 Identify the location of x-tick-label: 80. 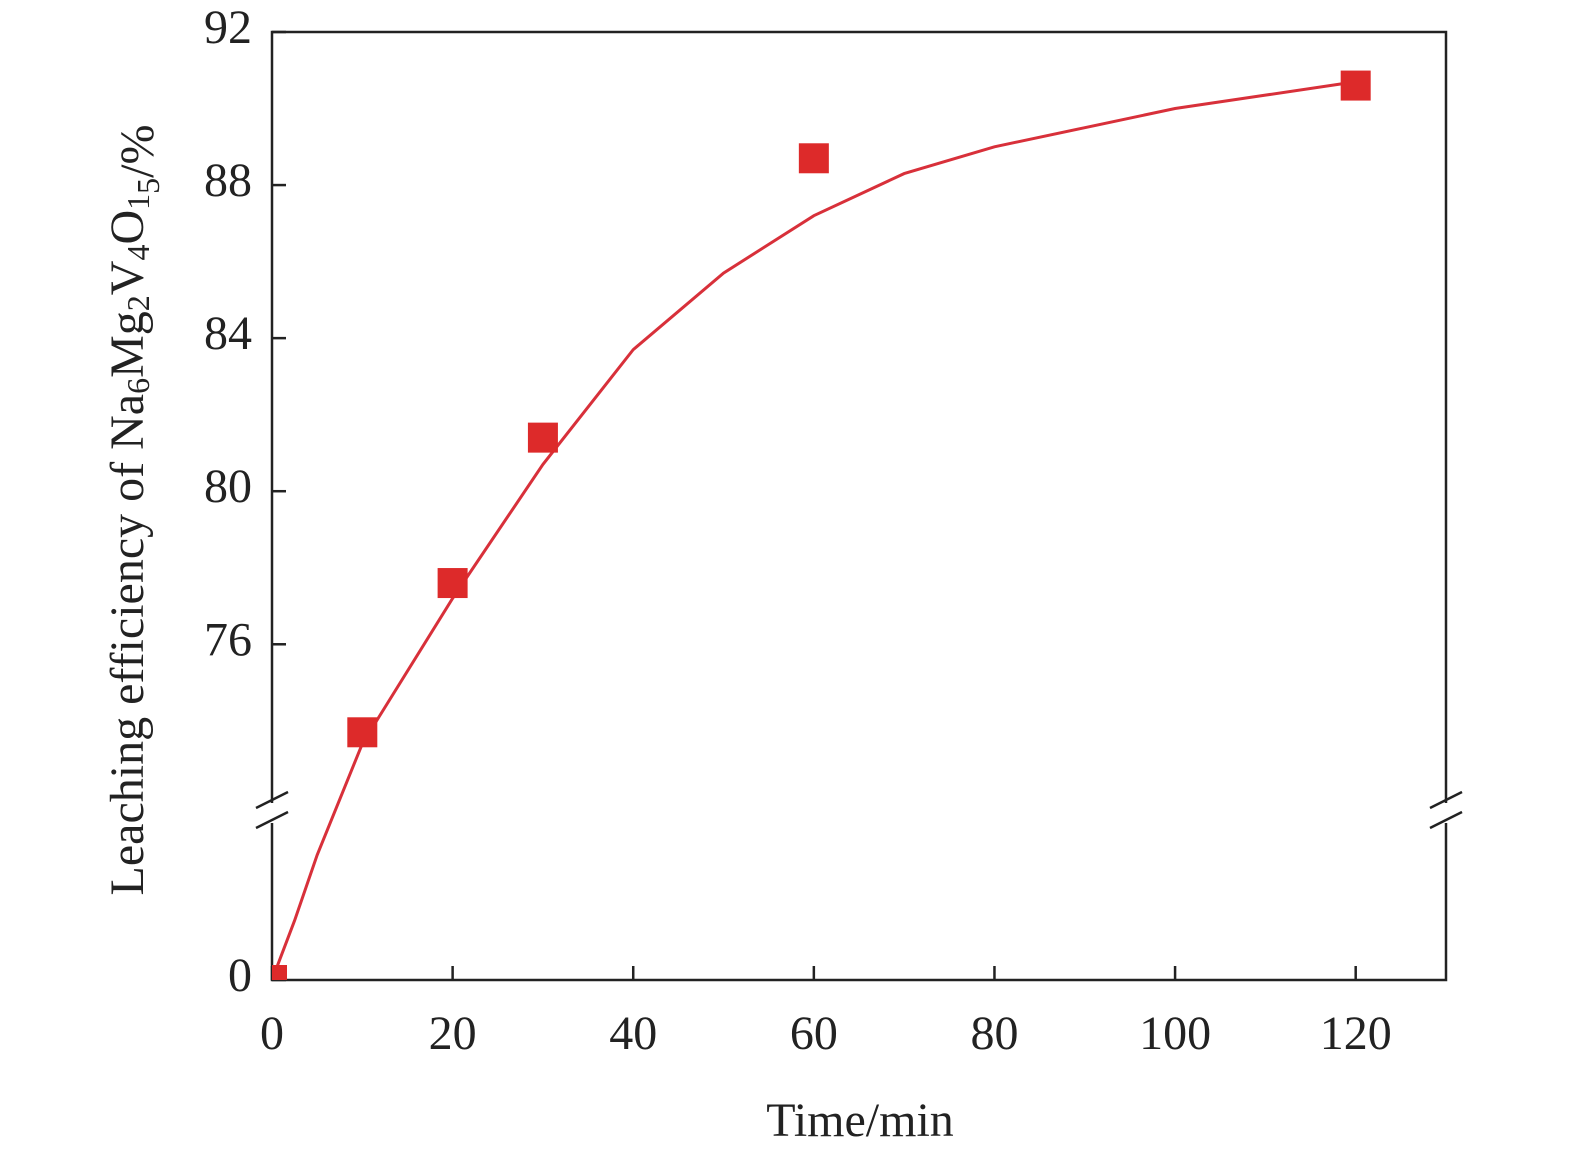
(994, 1033).